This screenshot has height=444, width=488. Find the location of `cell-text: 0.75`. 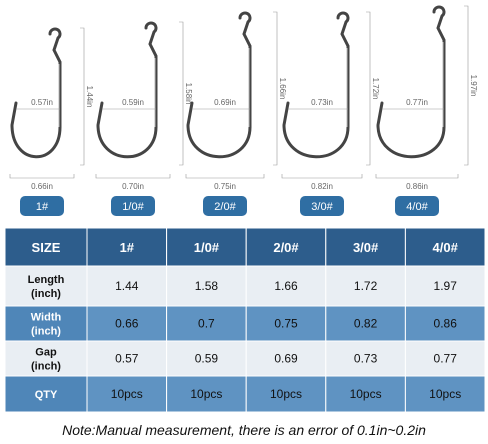

cell-text: 0.75 is located at coordinates (286, 324).